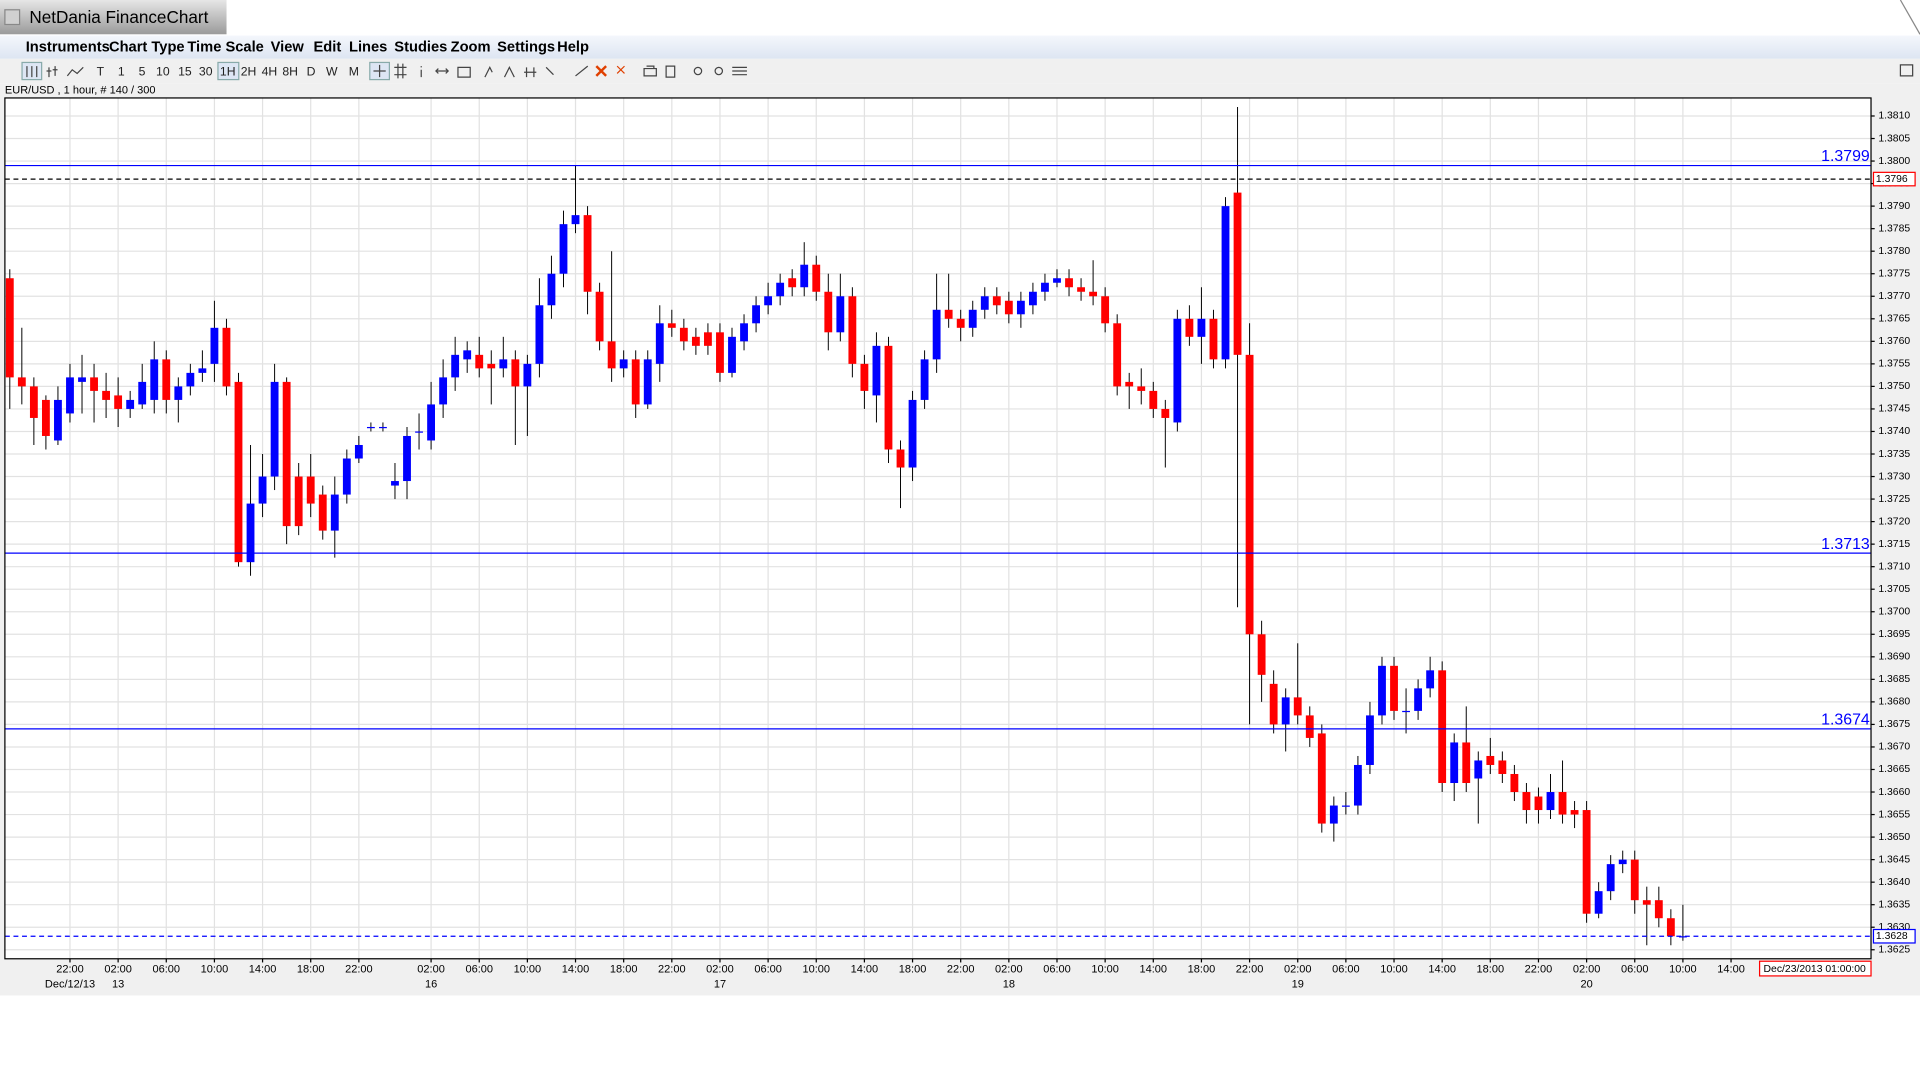  Describe the element at coordinates (739, 71) in the screenshot. I see `icon-fit` at that location.